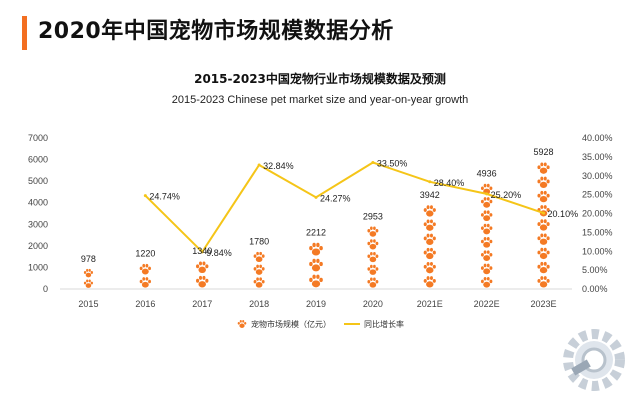 Image resolution: width=640 pixels, height=416 pixels. Describe the element at coordinates (544, 152) in the screenshot. I see `bar-value-label: 5928` at that location.